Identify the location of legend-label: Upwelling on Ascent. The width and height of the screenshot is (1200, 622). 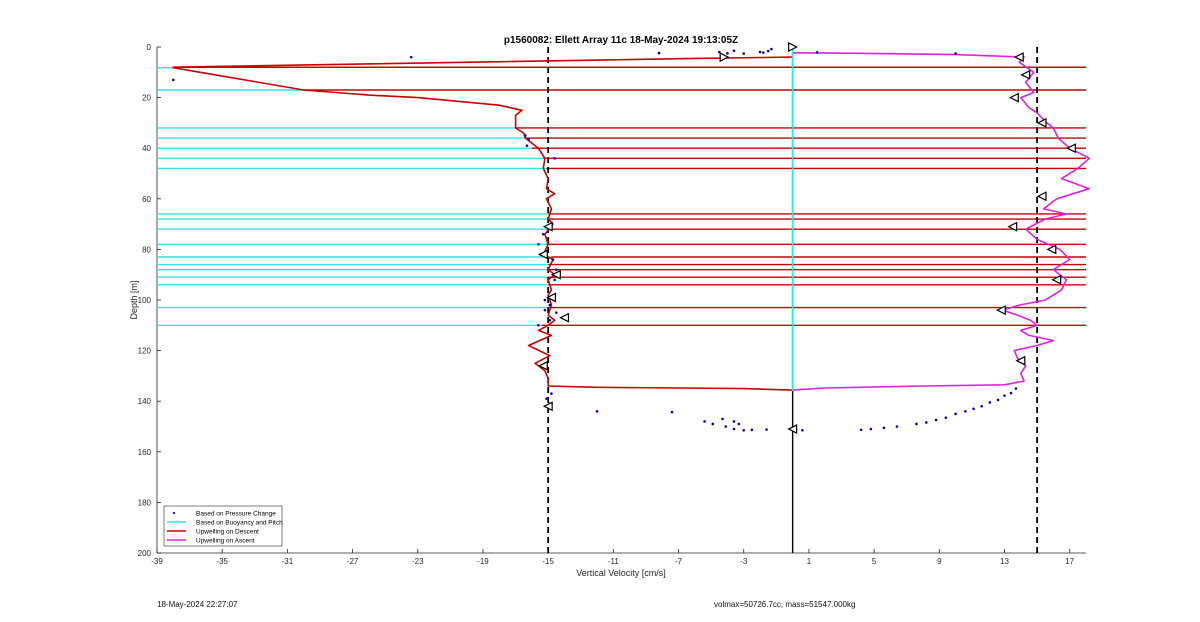
(225, 540).